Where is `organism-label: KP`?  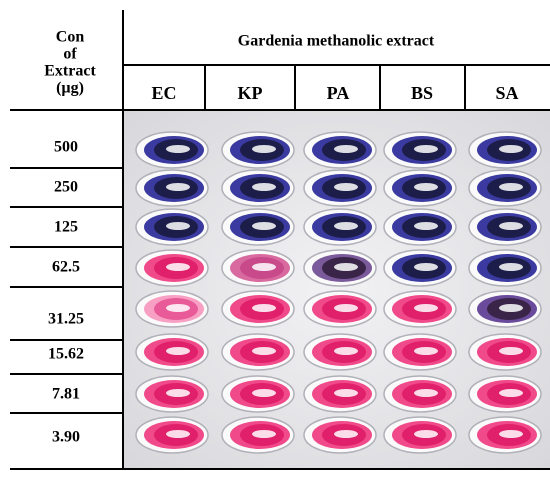 organism-label: KP is located at coordinates (250, 93).